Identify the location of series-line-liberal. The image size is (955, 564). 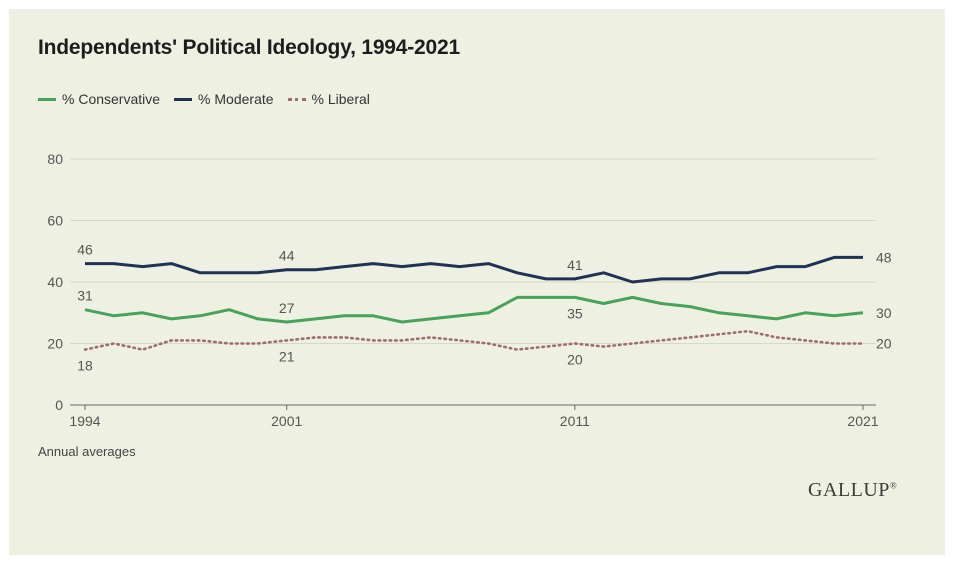
(474, 340).